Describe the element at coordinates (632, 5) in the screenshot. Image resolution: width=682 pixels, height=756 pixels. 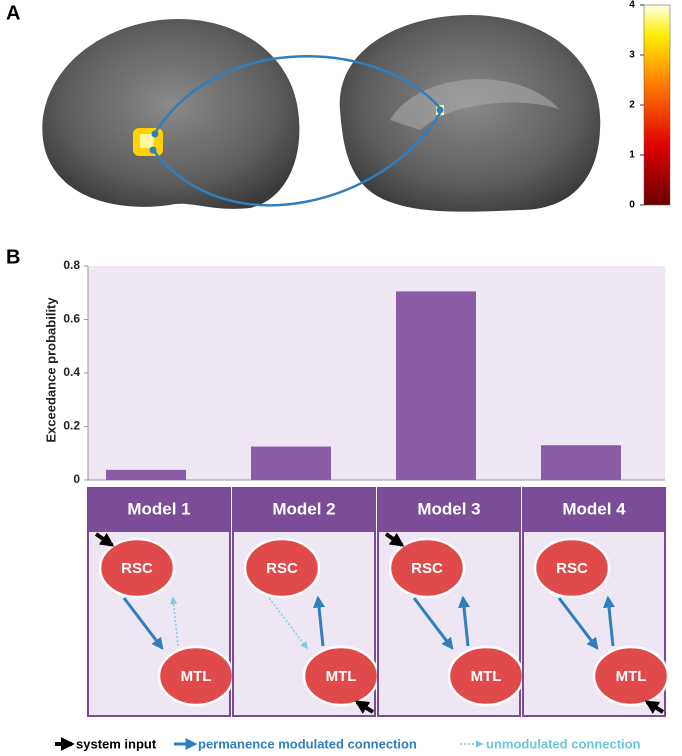
I see `colorbar-tick-label: 4` at that location.